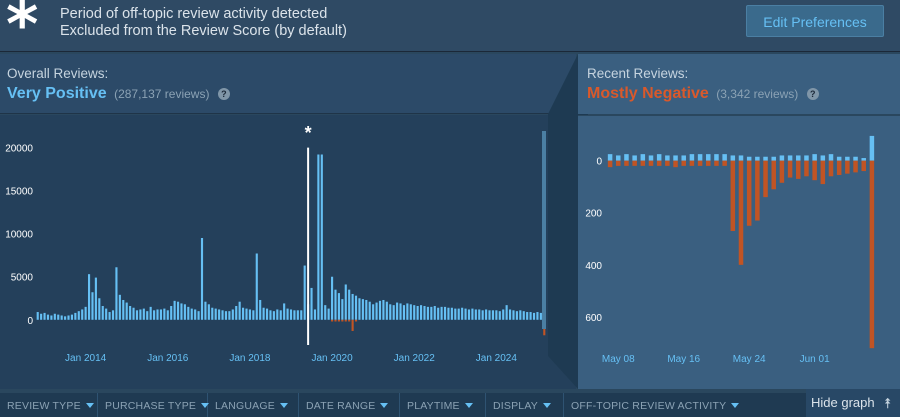  I want to click on recent-score: Mostly Negative, so click(648, 93).